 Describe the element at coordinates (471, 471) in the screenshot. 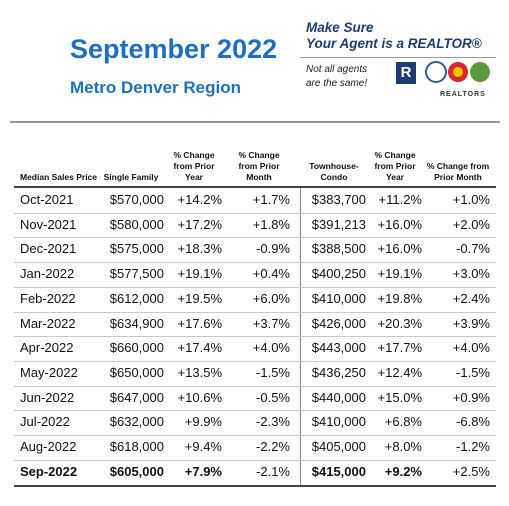

I see `table-cell: +2.5%` at that location.